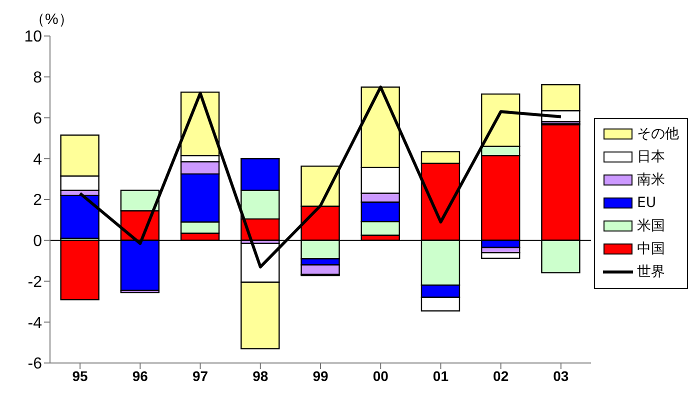 The image size is (698, 407). I want to click on x-tick-label: 99, so click(320, 376).